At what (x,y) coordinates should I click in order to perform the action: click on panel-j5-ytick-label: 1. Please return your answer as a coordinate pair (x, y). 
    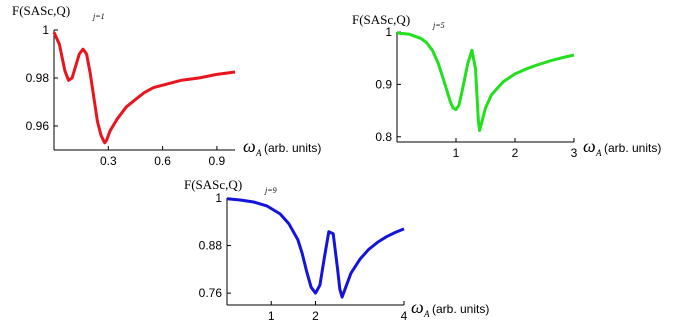
    Looking at the image, I should click on (388, 32).